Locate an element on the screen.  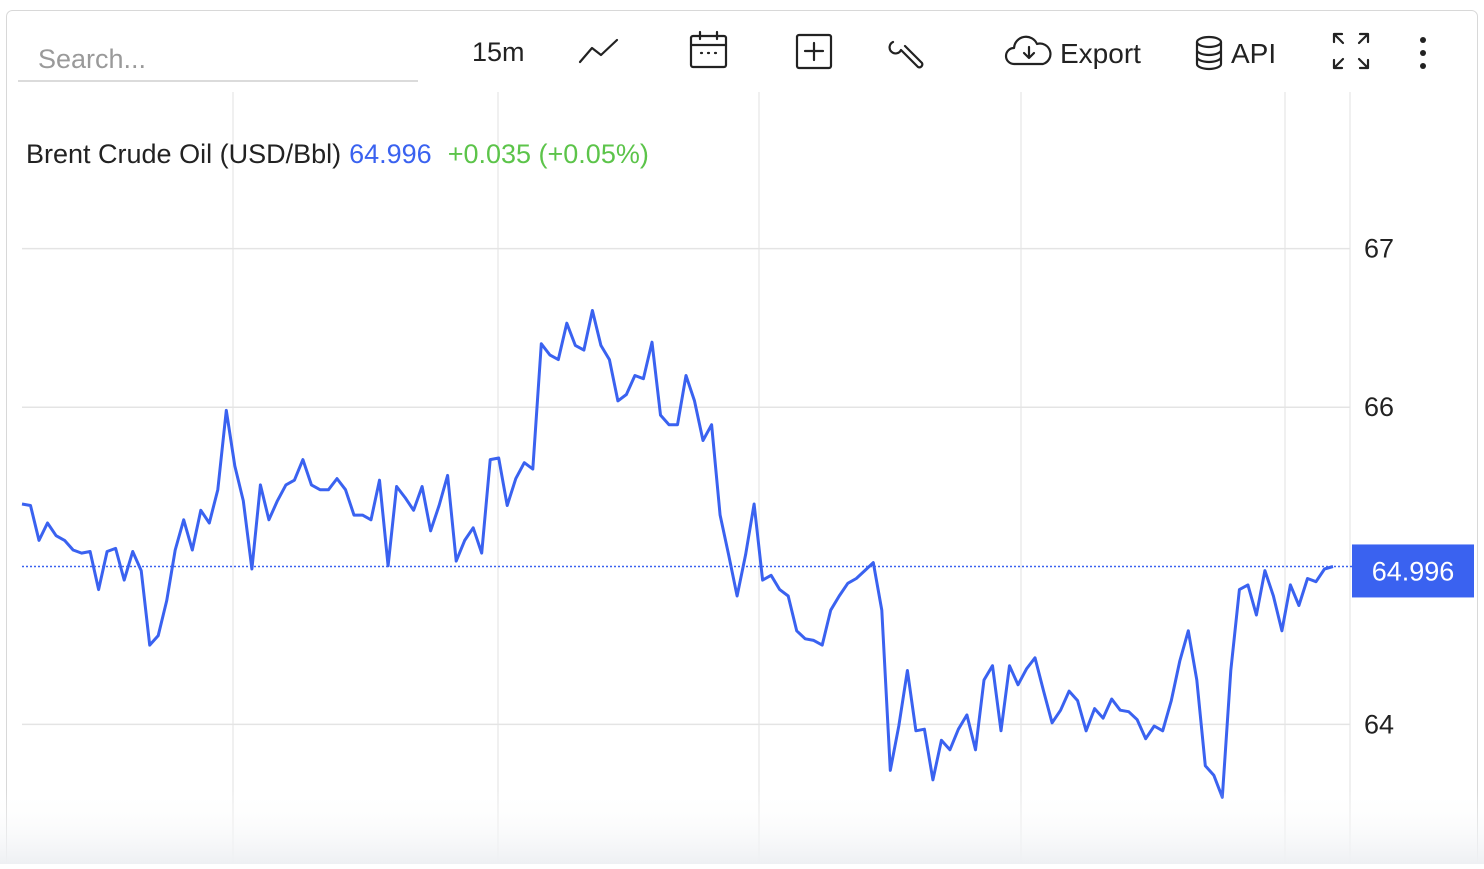
fullscreen-icon is located at coordinates (1351, 51).